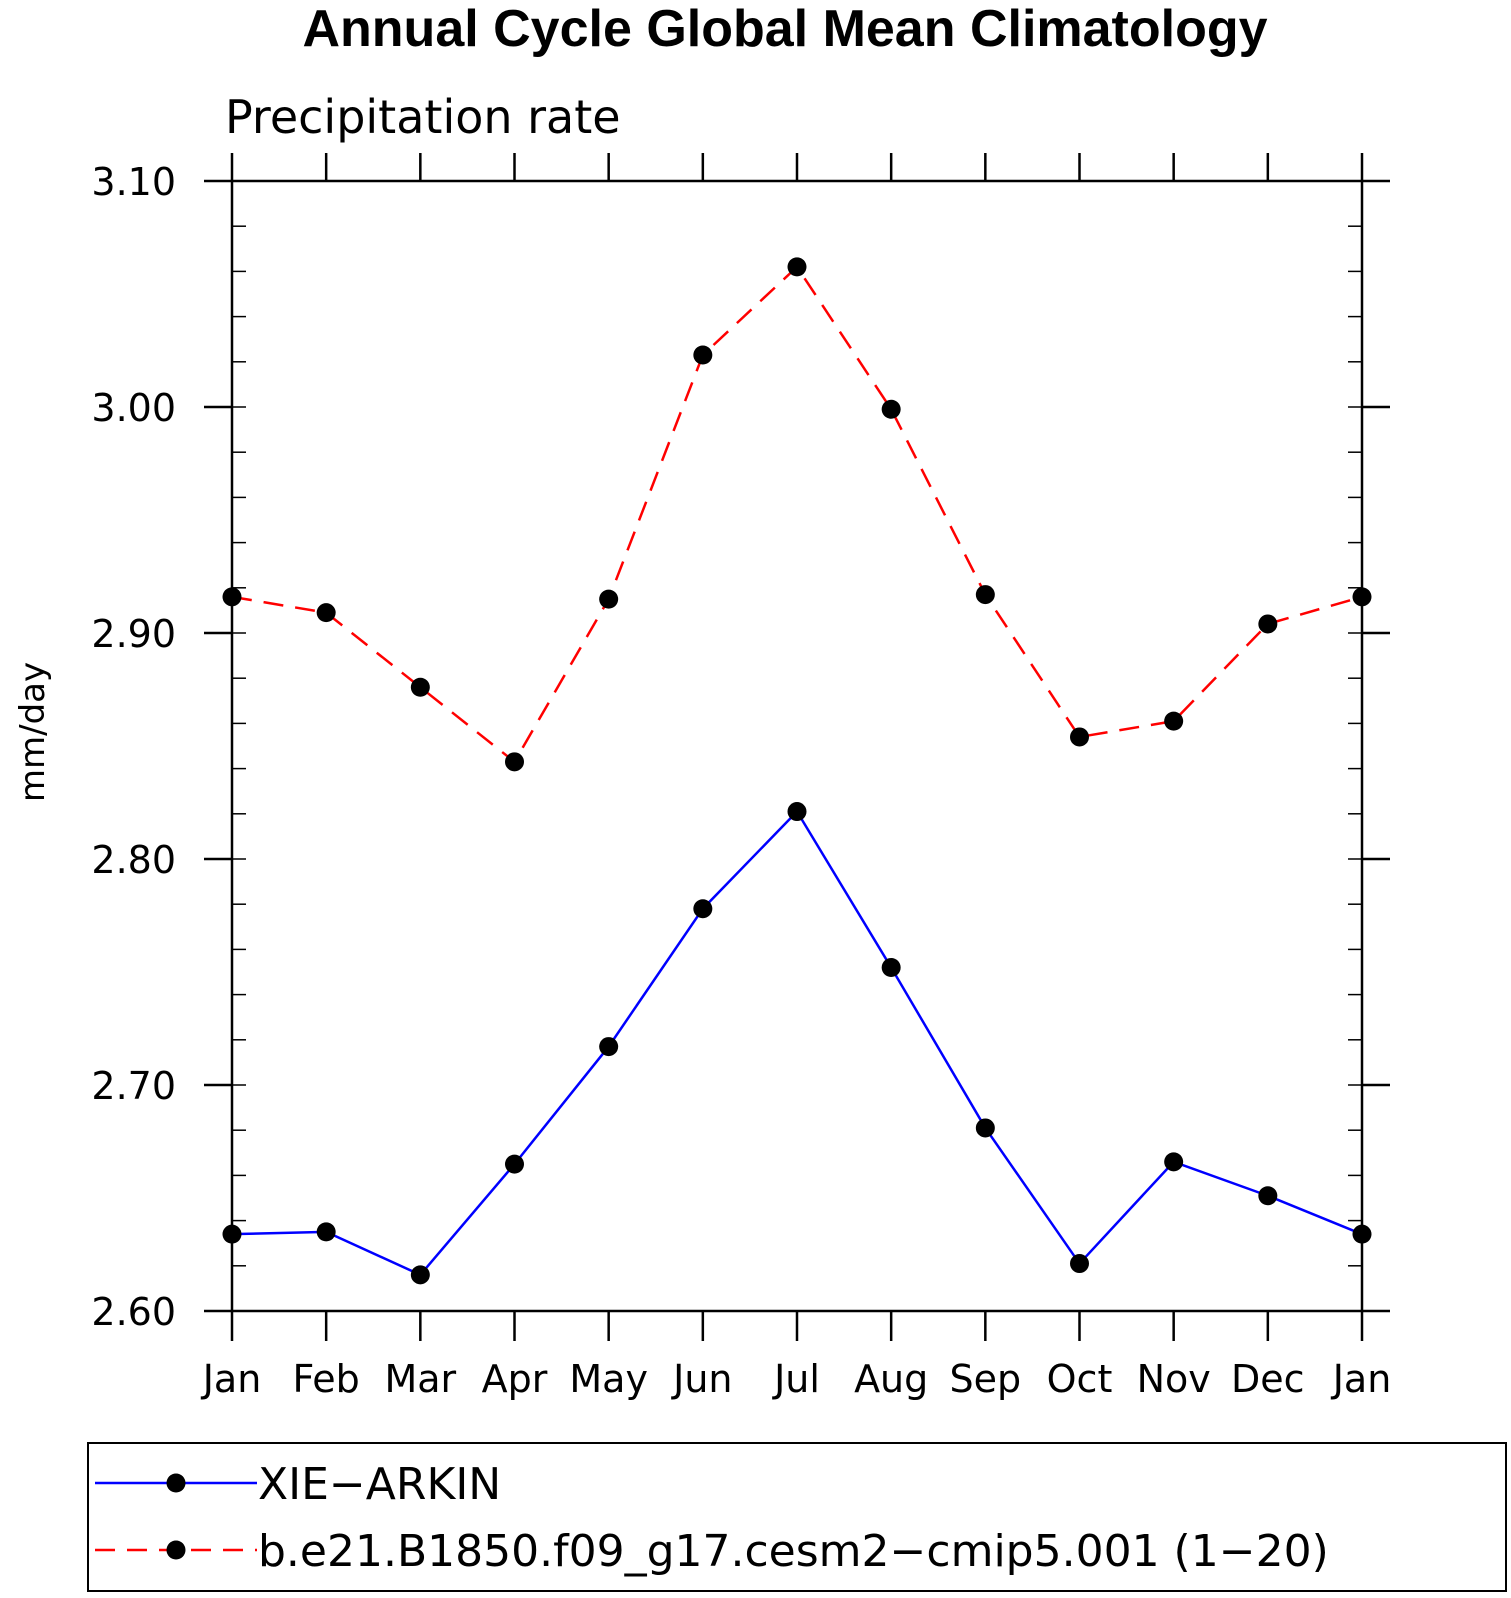  I want to click on x-tick-label: Oct, so click(1080, 1379).